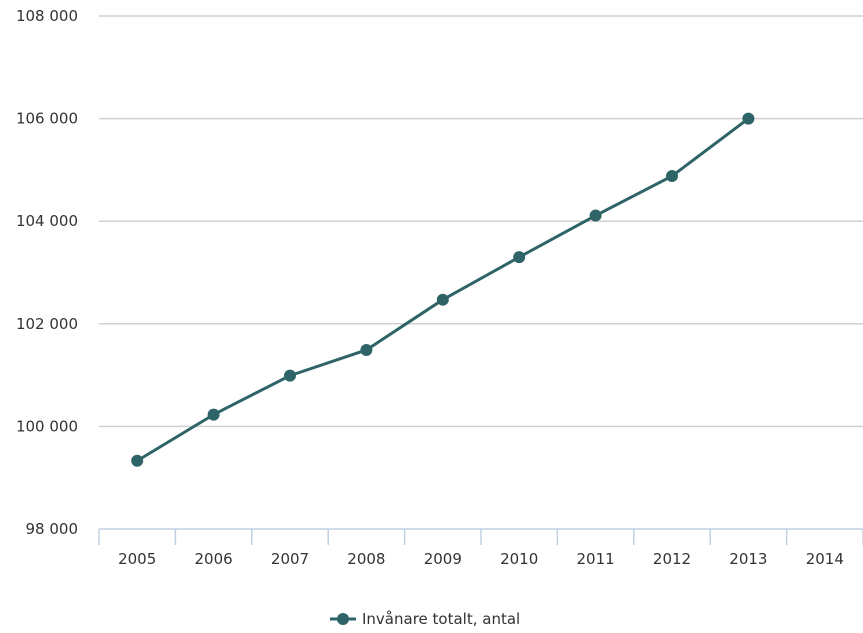 The image size is (863, 633). I want to click on x-tick-label: 2009, so click(443, 559).